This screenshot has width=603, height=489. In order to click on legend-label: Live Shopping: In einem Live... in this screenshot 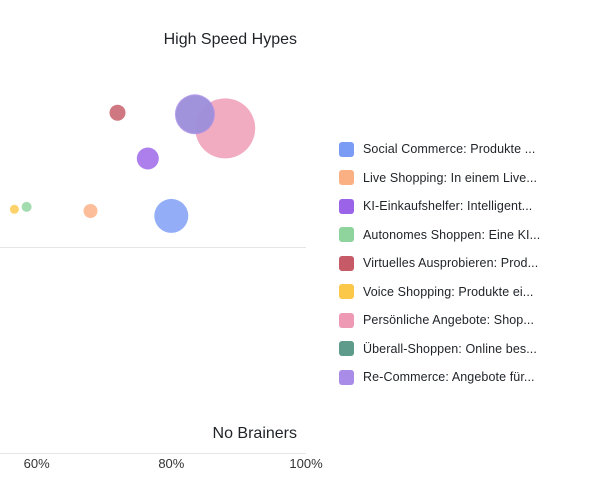, I will do `click(450, 177)`.